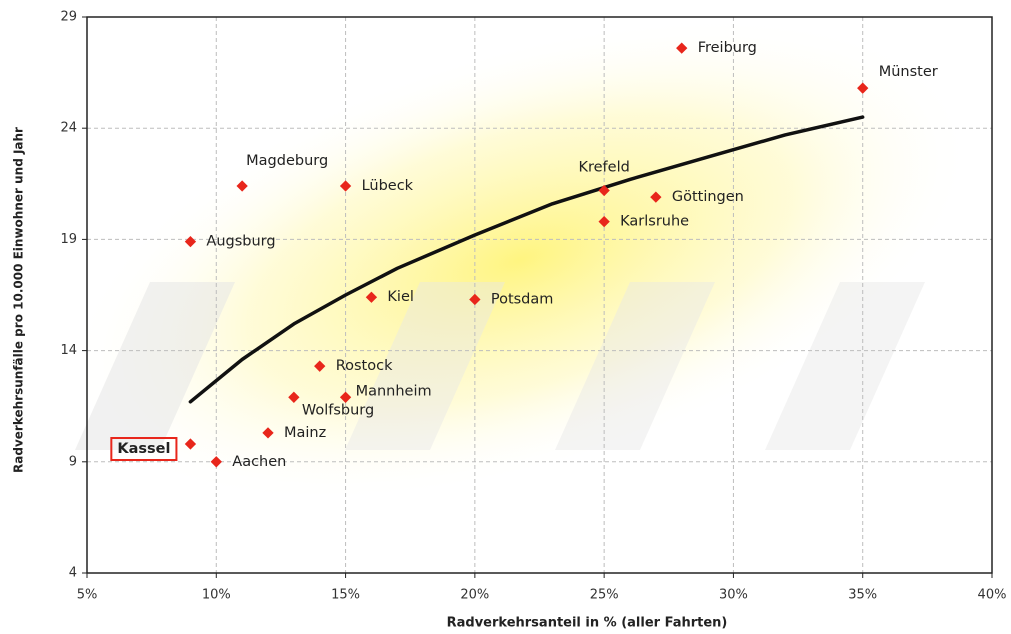 The height and width of the screenshot is (634, 1011). Describe the element at coordinates (727, 48) in the screenshot. I see `point-label: Freiburg` at that location.